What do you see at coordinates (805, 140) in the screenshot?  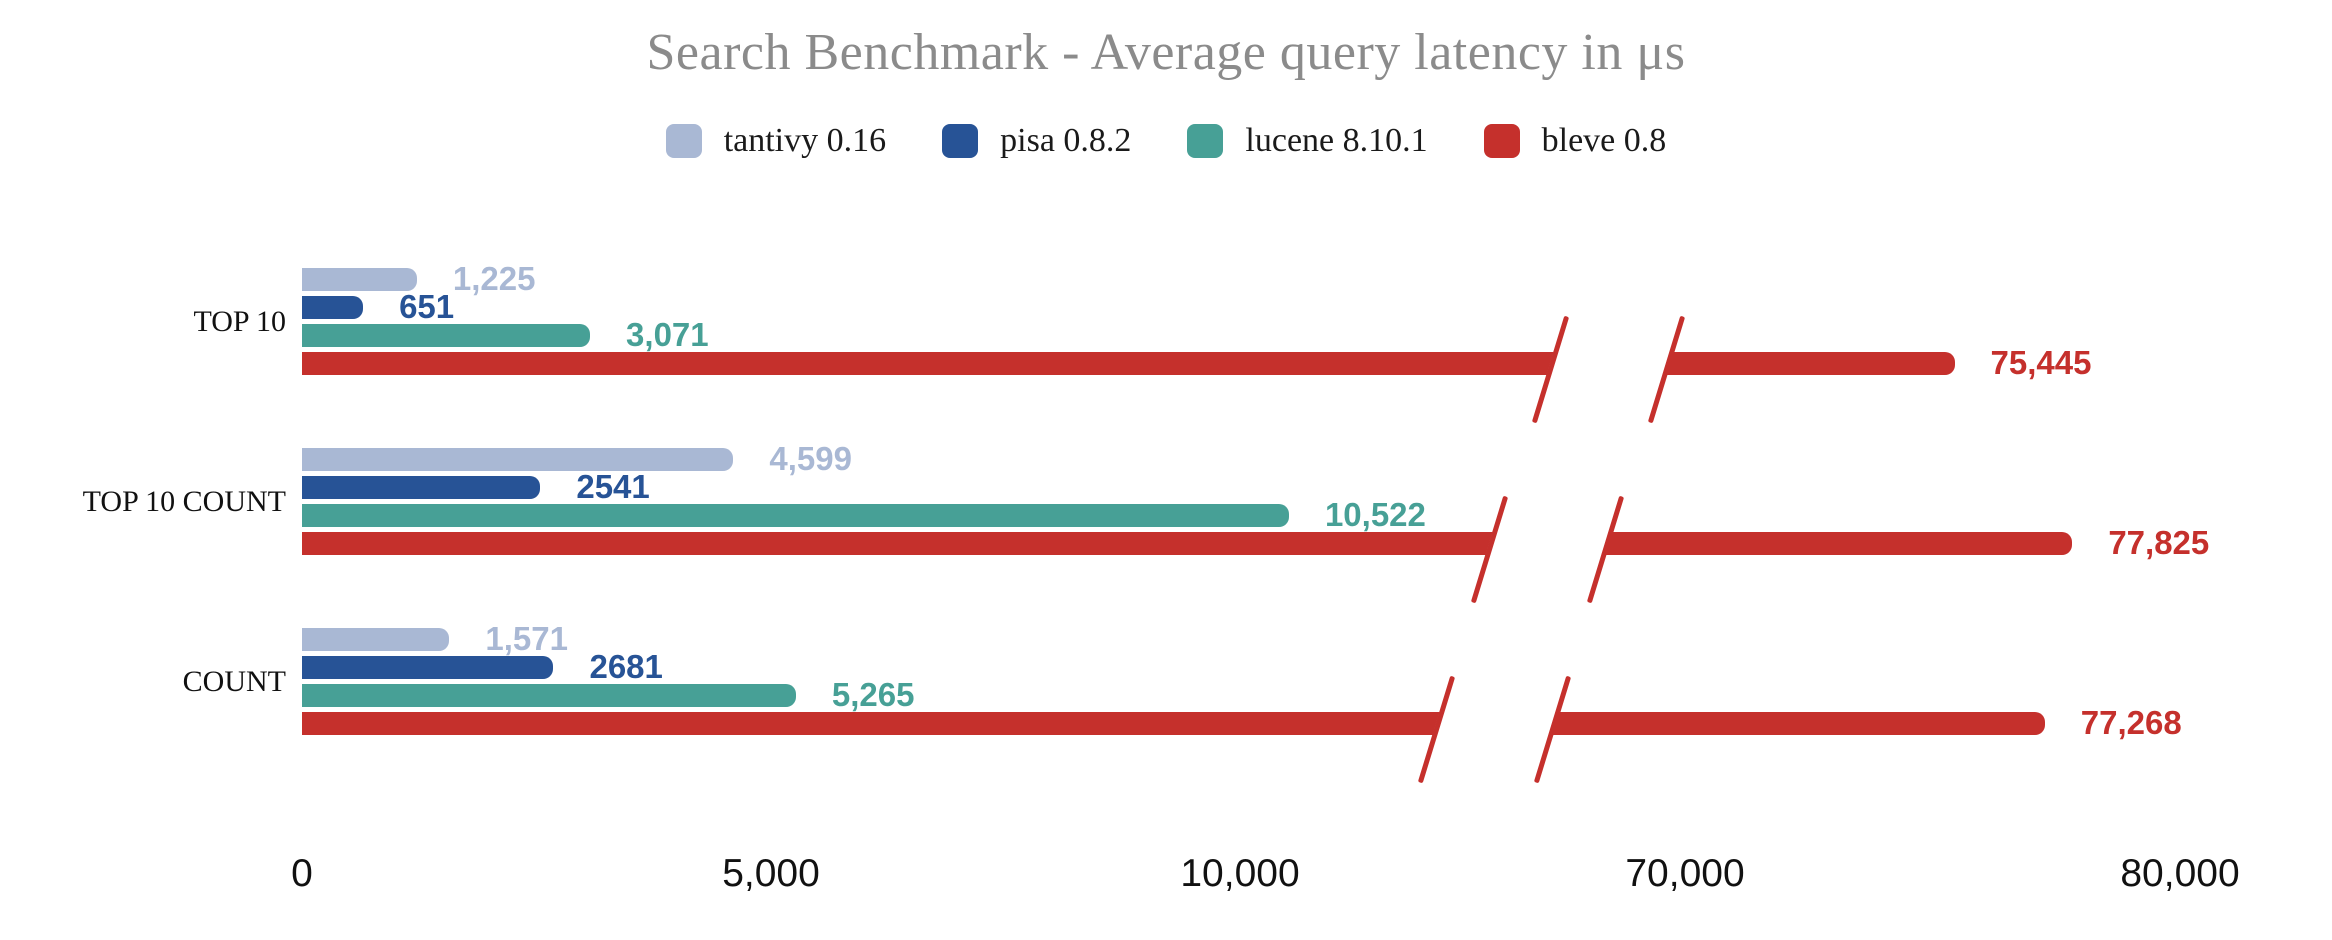 I see `legend-label: tantivy 0.16` at bounding box center [805, 140].